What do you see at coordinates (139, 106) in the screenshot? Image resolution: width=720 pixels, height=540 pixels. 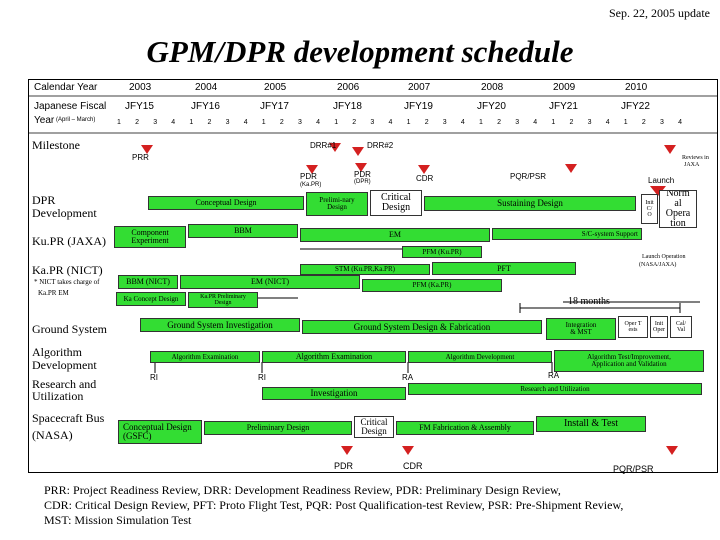 I see `fiscal-year-JFY15: JFY15` at bounding box center [139, 106].